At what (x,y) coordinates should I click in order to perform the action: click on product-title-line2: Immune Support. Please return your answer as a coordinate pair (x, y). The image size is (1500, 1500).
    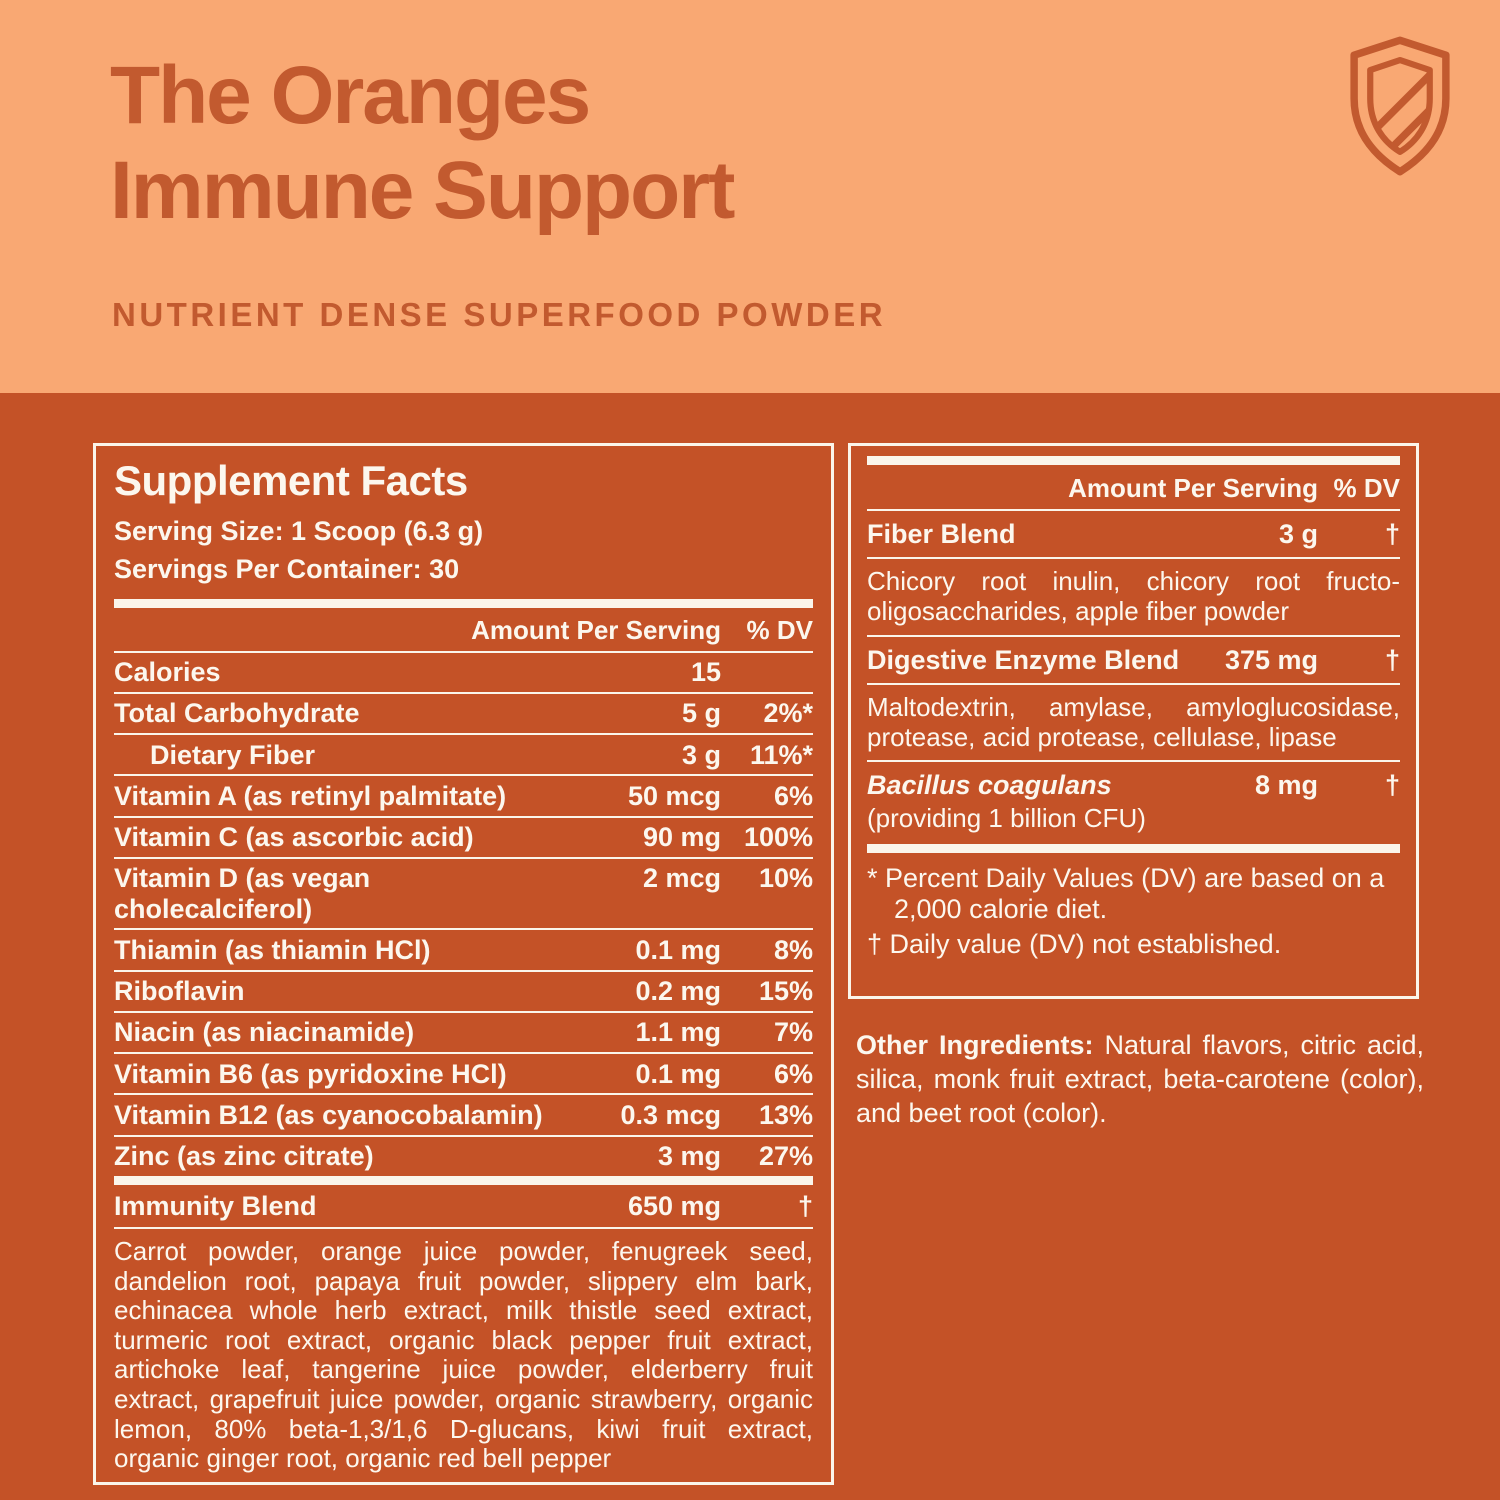
    Looking at the image, I should click on (422, 191).